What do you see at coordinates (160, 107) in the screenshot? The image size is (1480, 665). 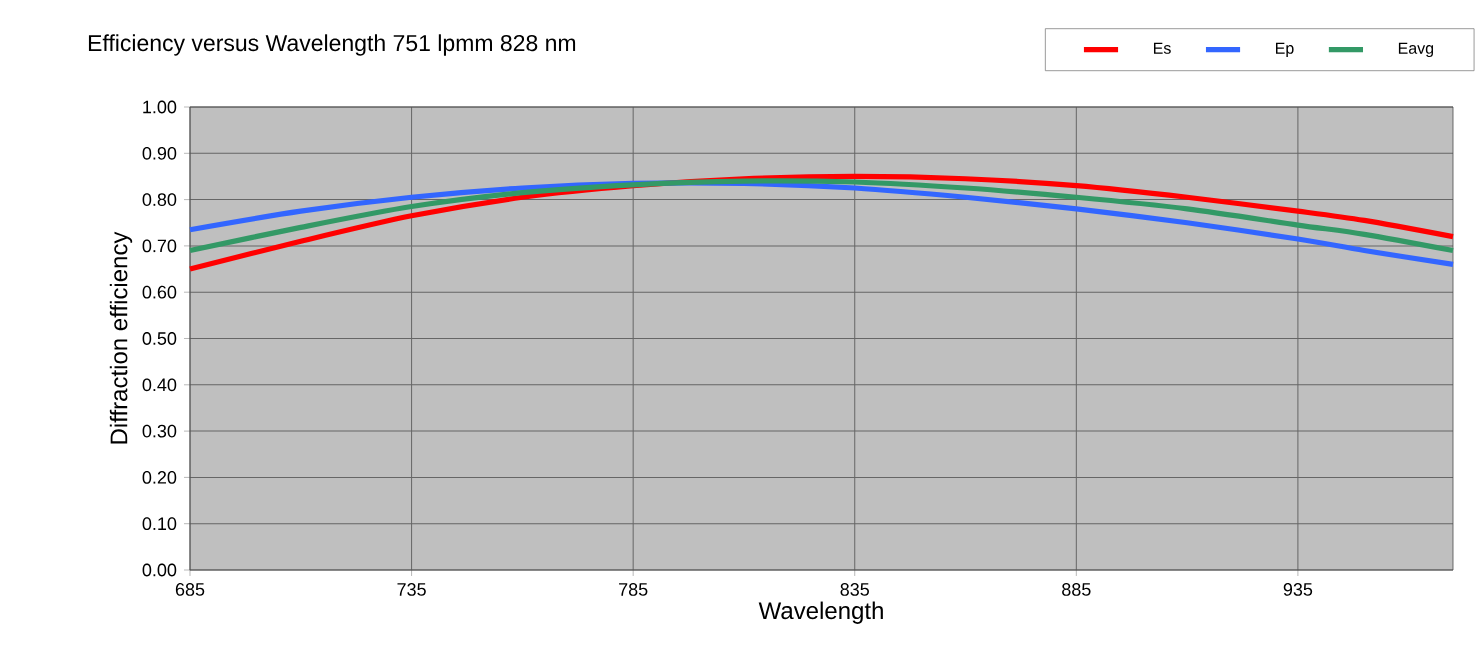 I see `y-tick-label: 1.00` at bounding box center [160, 107].